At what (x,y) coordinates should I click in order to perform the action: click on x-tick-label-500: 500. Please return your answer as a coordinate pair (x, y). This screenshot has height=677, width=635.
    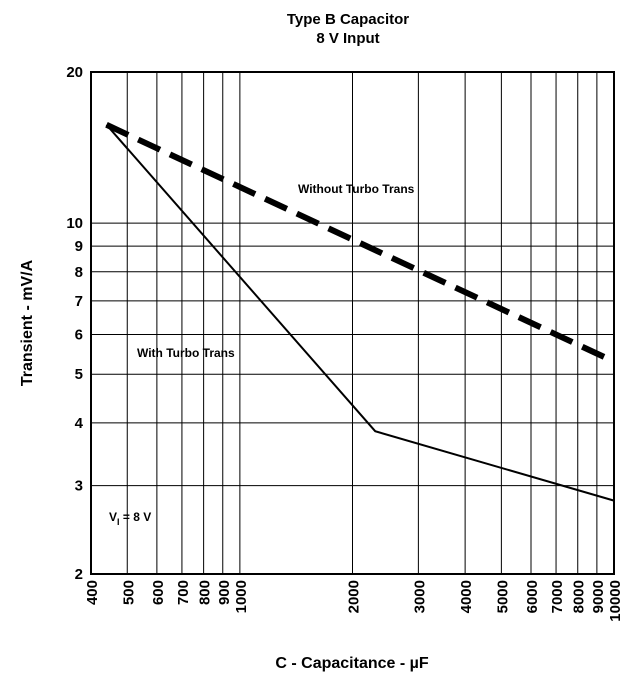
    Looking at the image, I should click on (128, 592).